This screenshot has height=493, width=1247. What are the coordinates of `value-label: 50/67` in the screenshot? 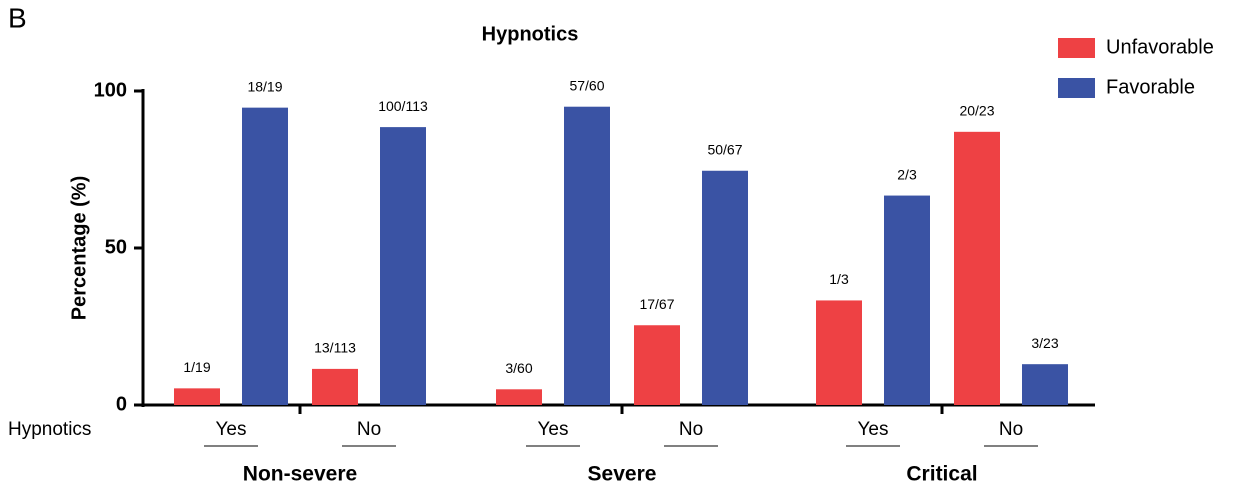 It's located at (724, 149).